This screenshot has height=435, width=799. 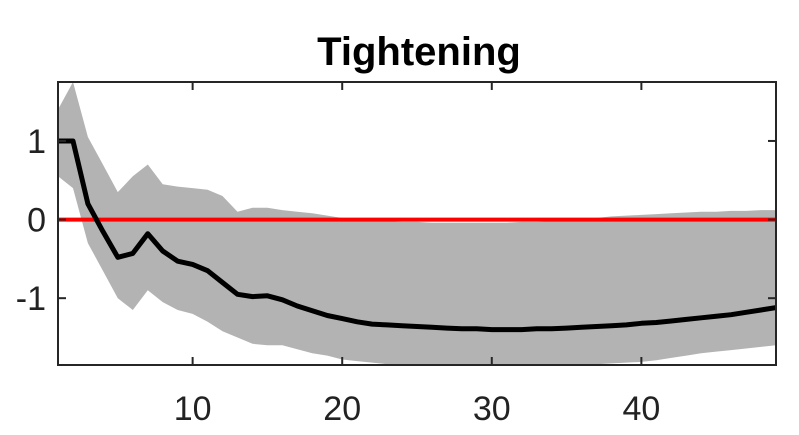 What do you see at coordinates (36, 142) in the screenshot?
I see `y-tick-label: 1` at bounding box center [36, 142].